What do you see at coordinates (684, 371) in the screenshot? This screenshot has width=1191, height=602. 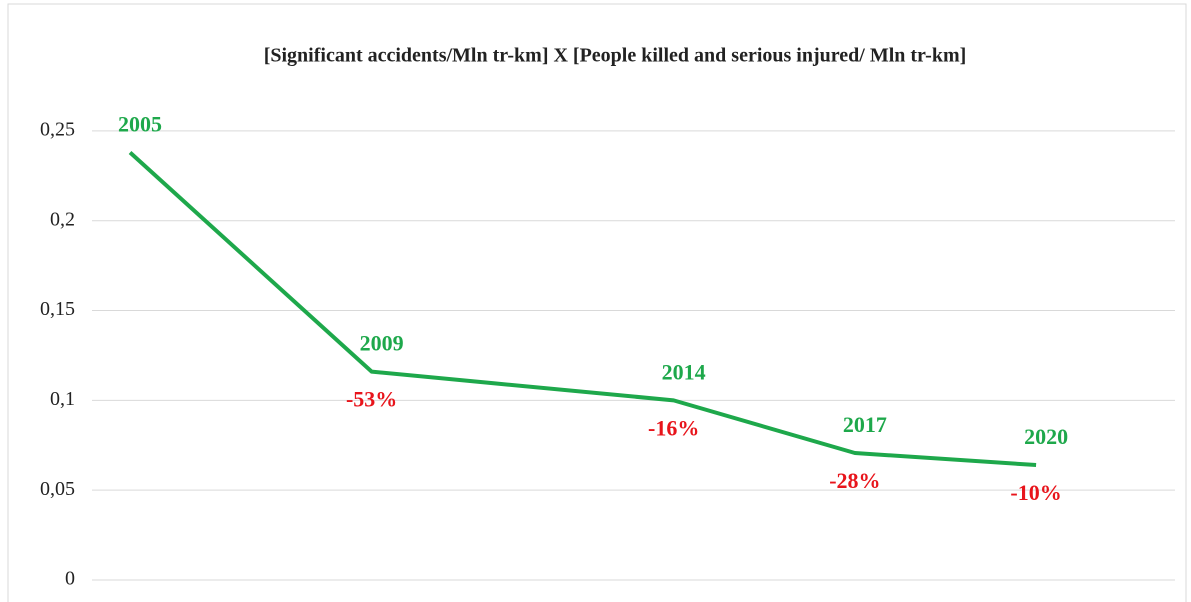 I see `year-label: 2014` at bounding box center [684, 371].